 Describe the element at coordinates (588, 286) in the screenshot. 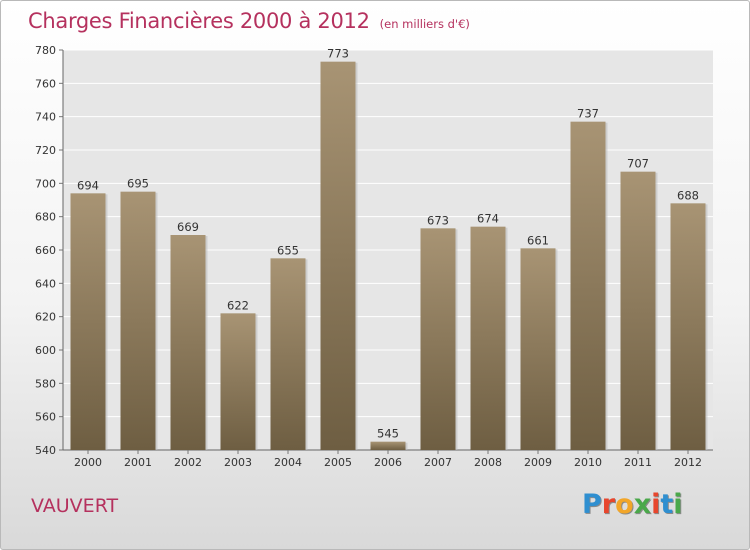

I see `bar-2010` at that location.